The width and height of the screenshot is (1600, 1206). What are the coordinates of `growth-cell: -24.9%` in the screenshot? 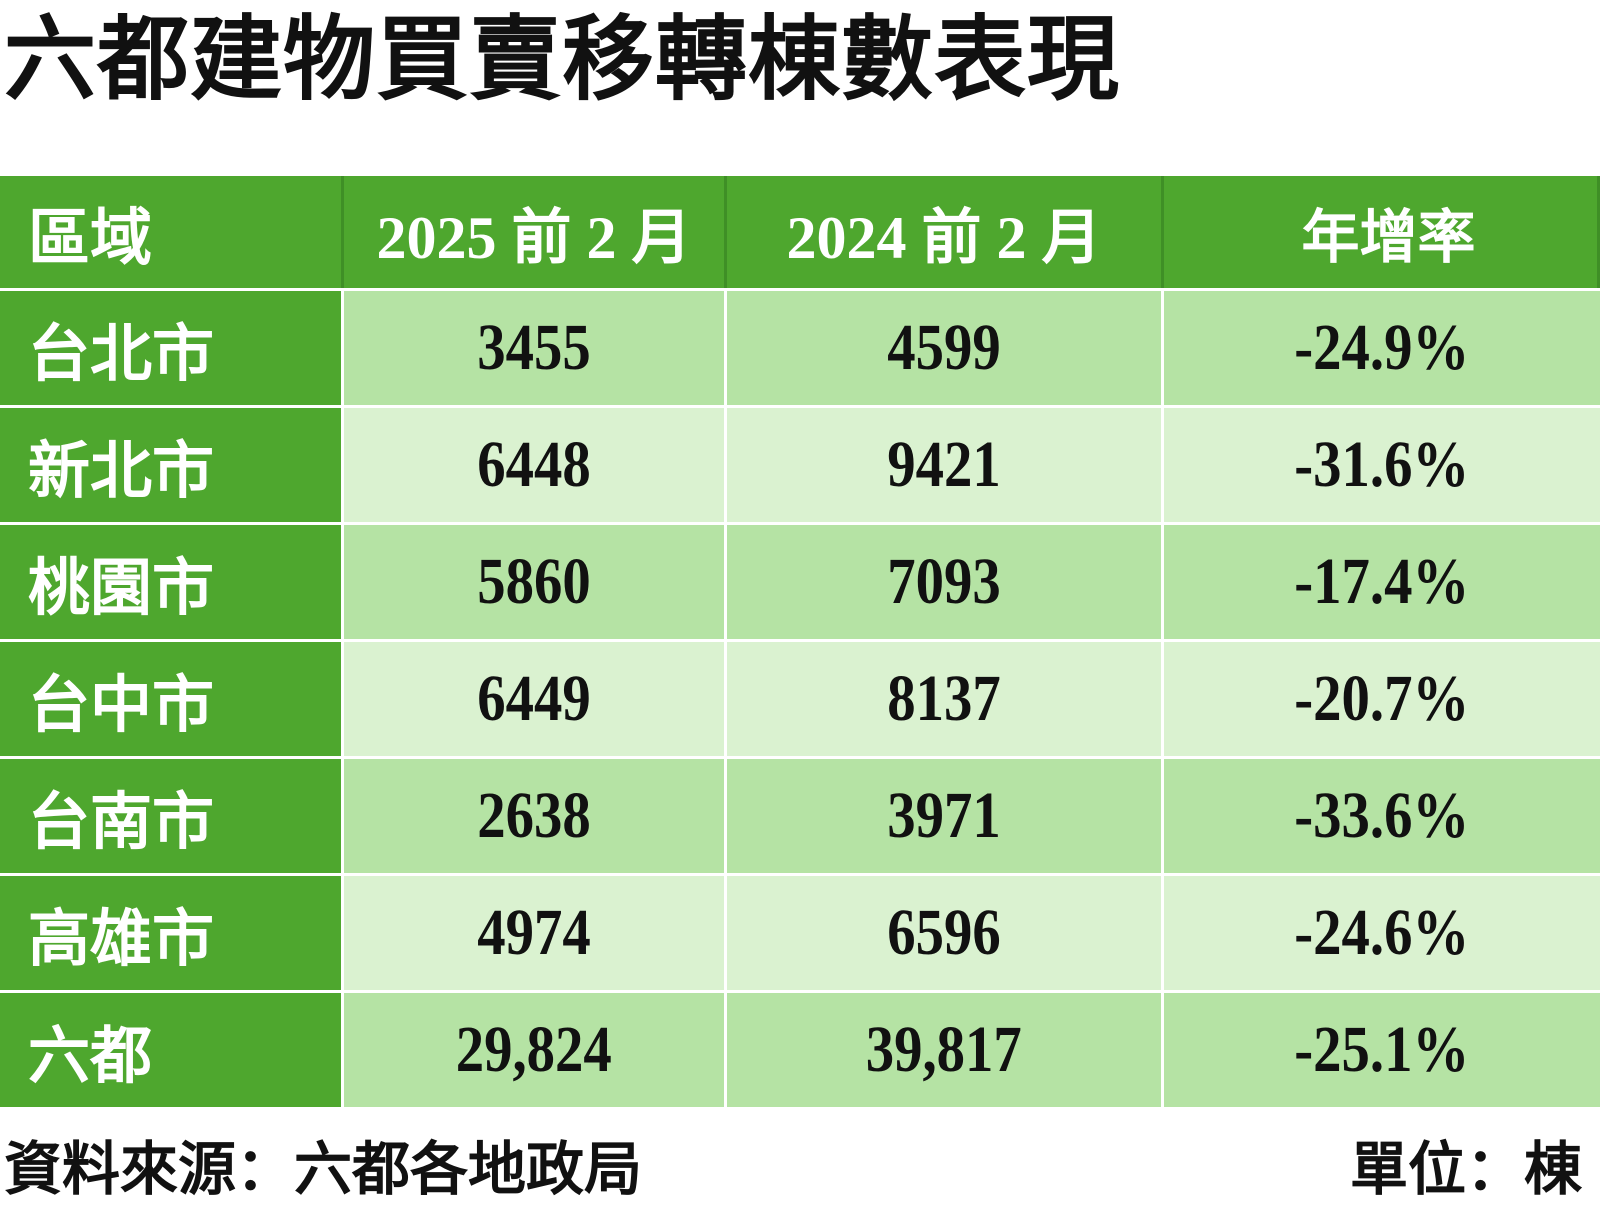 It's located at (1382, 348).